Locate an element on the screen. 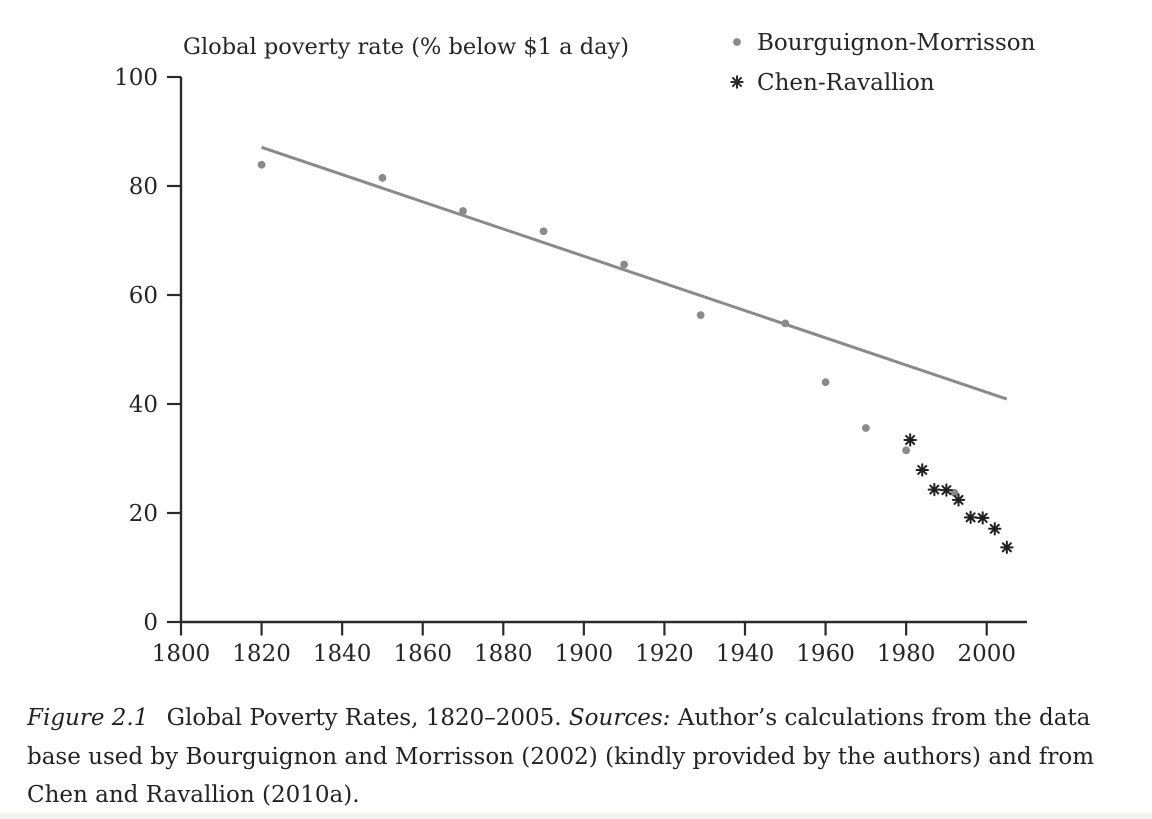 This screenshot has height=819, width=1152. legend-dot-icon is located at coordinates (737, 42).